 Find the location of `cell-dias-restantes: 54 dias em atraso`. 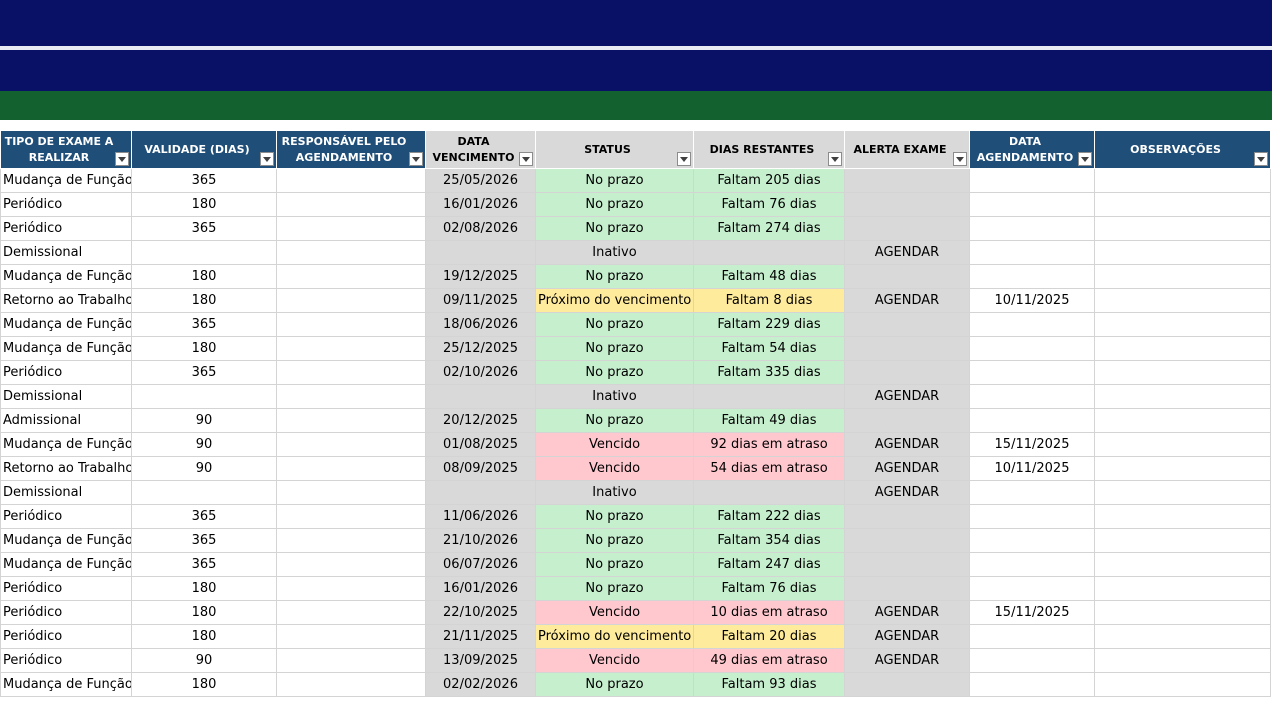

cell-dias-restantes: 54 dias em atraso is located at coordinates (769, 468).